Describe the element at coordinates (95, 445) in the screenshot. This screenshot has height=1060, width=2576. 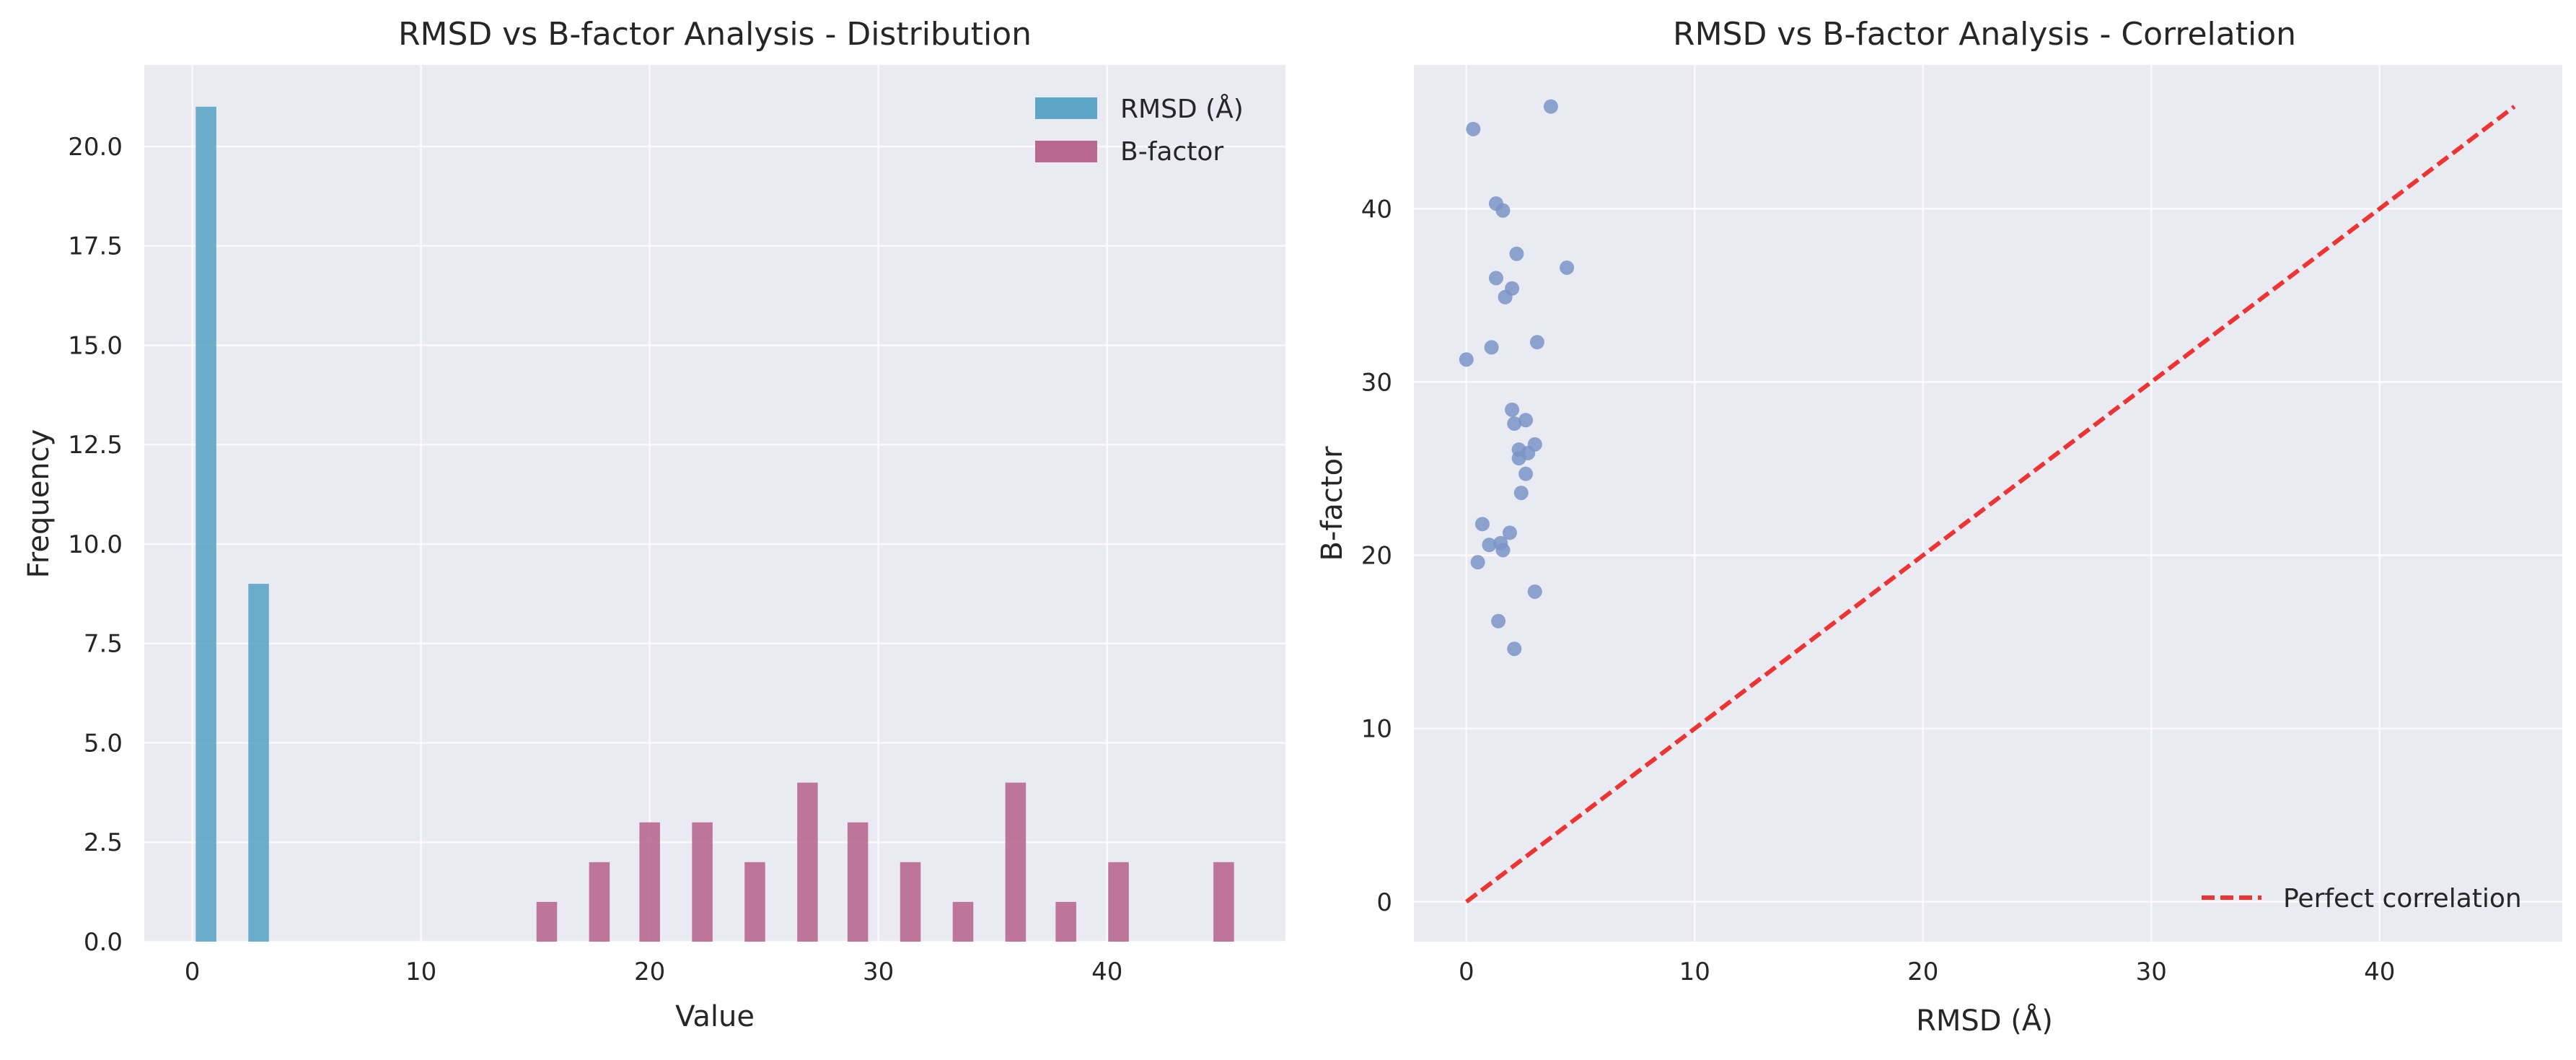
I see `y-tick-label: 12.5` at that location.